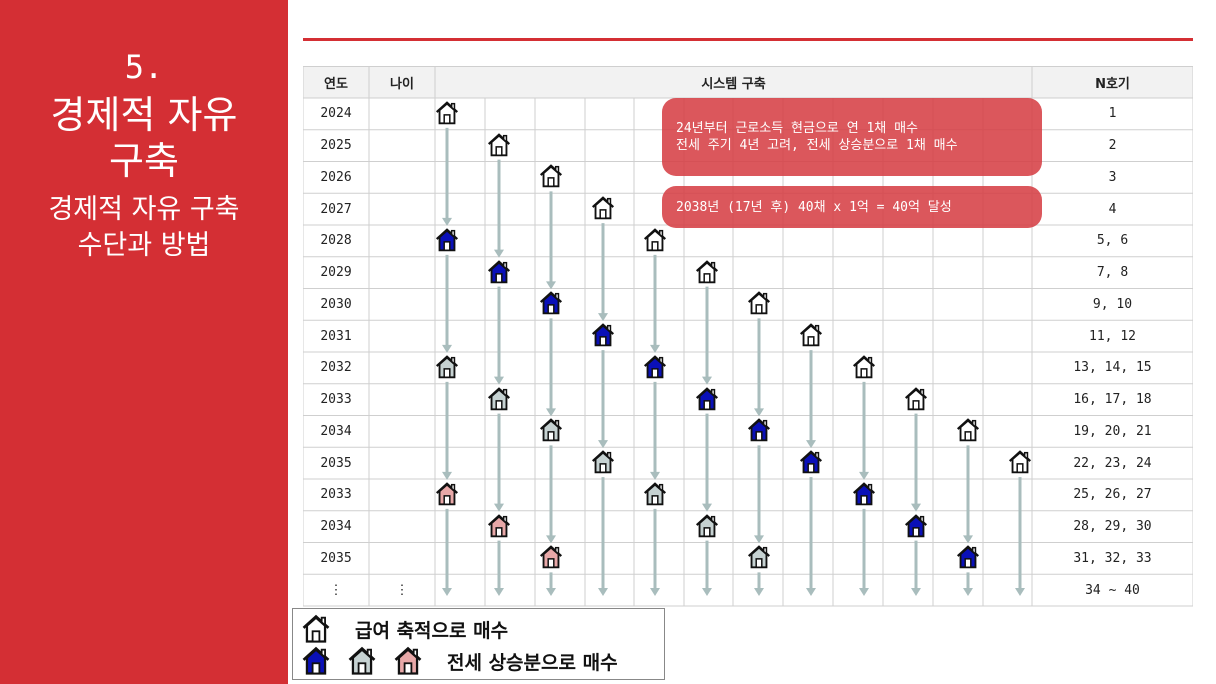 The height and width of the screenshot is (684, 1216). I want to click on count-cell: 5, 6, so click(1112, 241).